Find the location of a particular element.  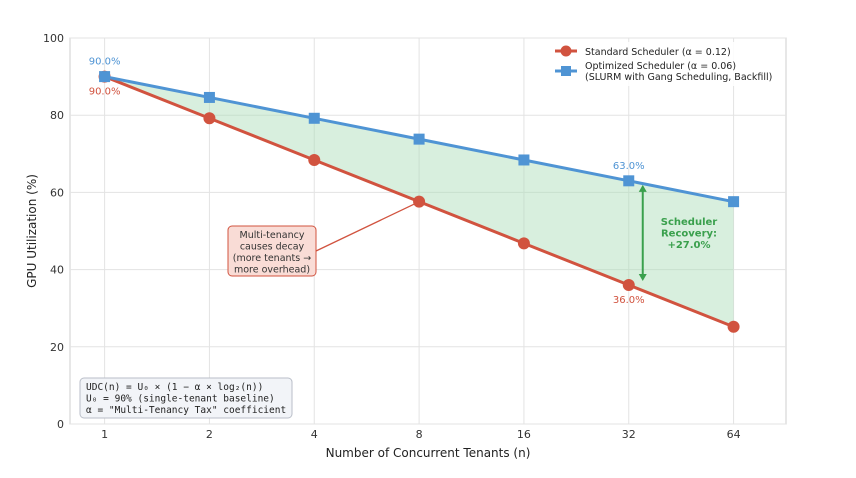

recovery-label-text: +27.0% is located at coordinates (688, 245).